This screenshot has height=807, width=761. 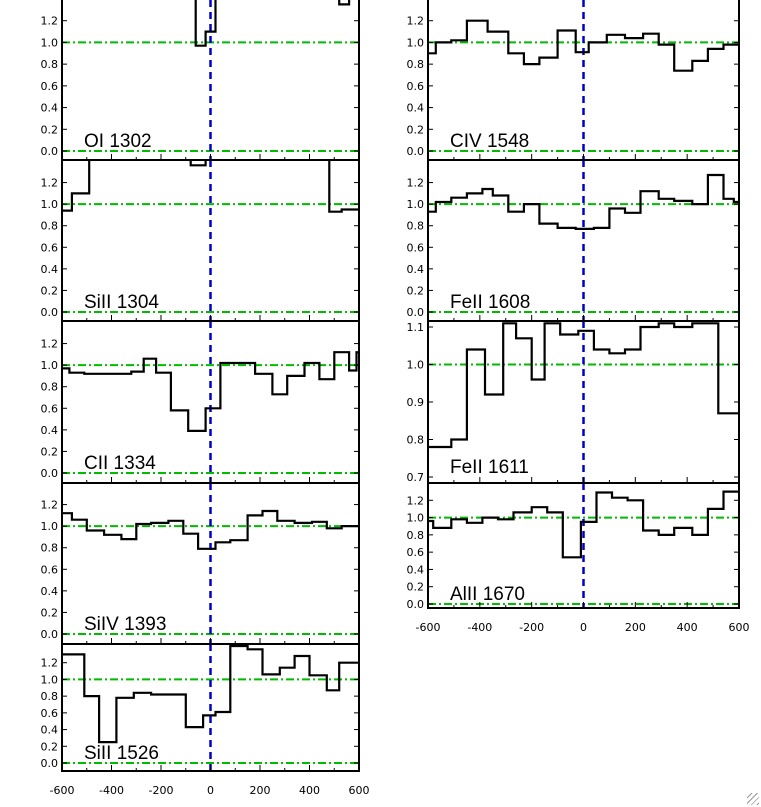 I want to click on line-label: FeII 1611, so click(x=489, y=467).